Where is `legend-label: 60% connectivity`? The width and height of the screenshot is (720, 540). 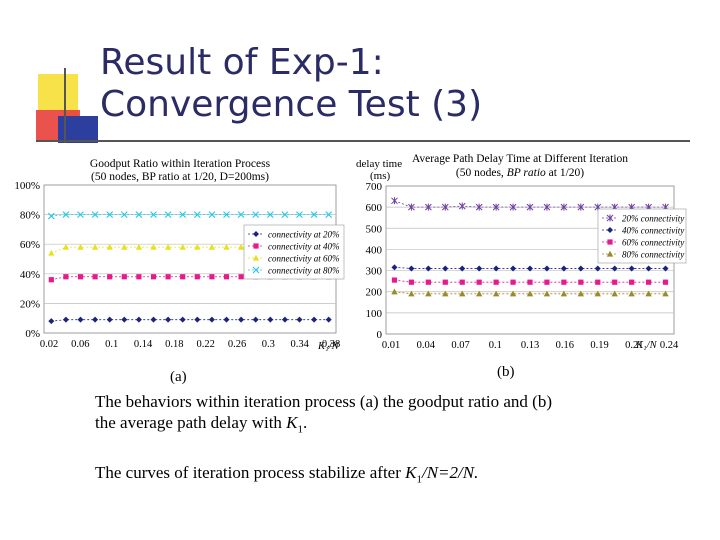 legend-label: 60% connectivity is located at coordinates (653, 243).